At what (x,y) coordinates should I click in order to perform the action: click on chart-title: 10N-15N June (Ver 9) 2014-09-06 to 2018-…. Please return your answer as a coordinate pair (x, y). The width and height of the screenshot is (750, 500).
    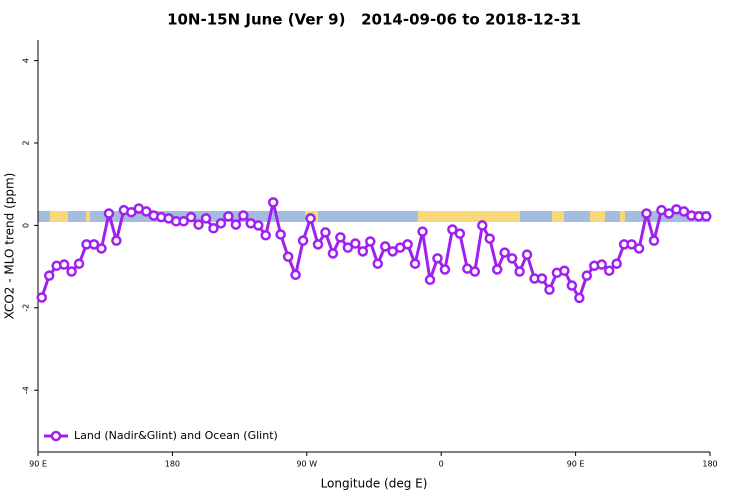
    Looking at the image, I should click on (374, 20).